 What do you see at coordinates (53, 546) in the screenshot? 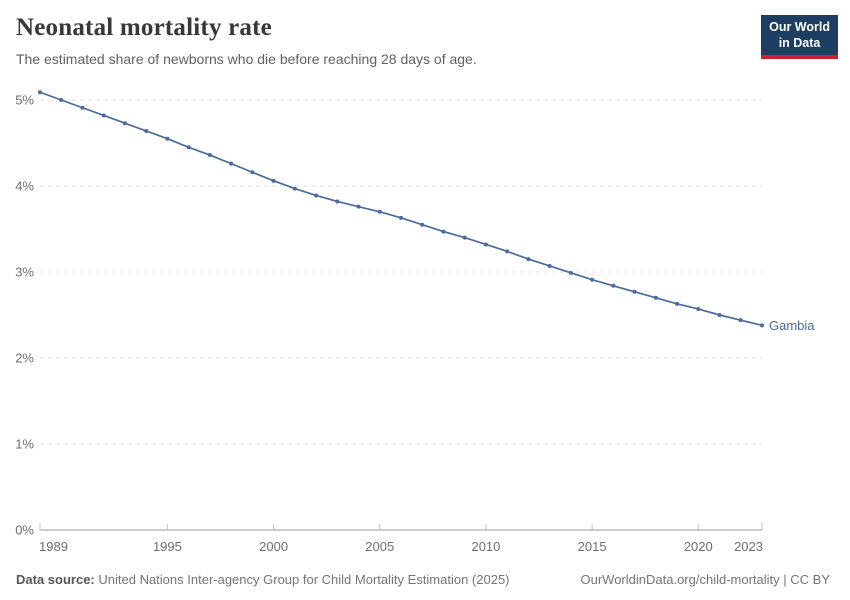
I see `x-tick-label: 1989` at bounding box center [53, 546].